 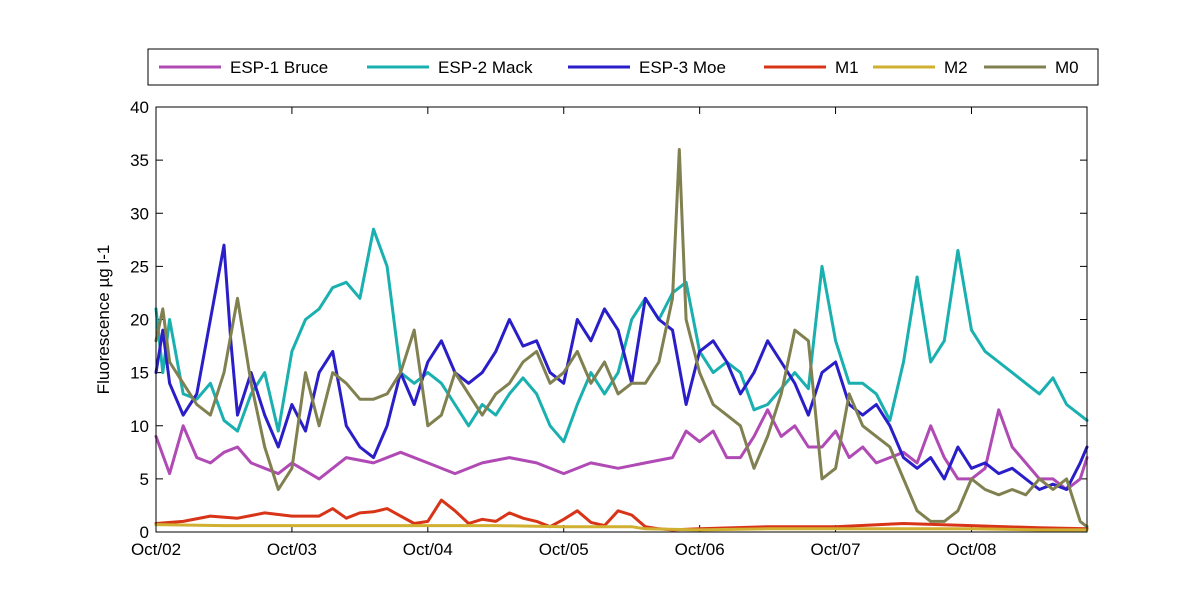 What do you see at coordinates (428, 549) in the screenshot?
I see `x-tick-label: Oct/04` at bounding box center [428, 549].